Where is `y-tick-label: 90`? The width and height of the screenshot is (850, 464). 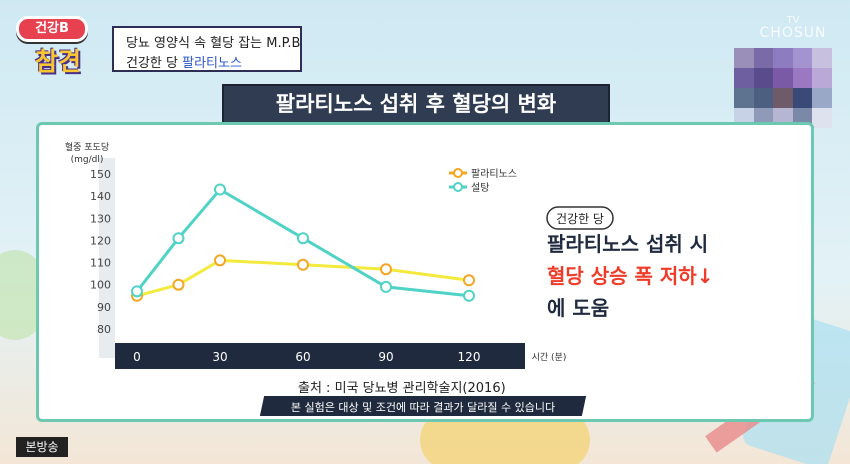 y-tick-label: 90 is located at coordinates (104, 307).